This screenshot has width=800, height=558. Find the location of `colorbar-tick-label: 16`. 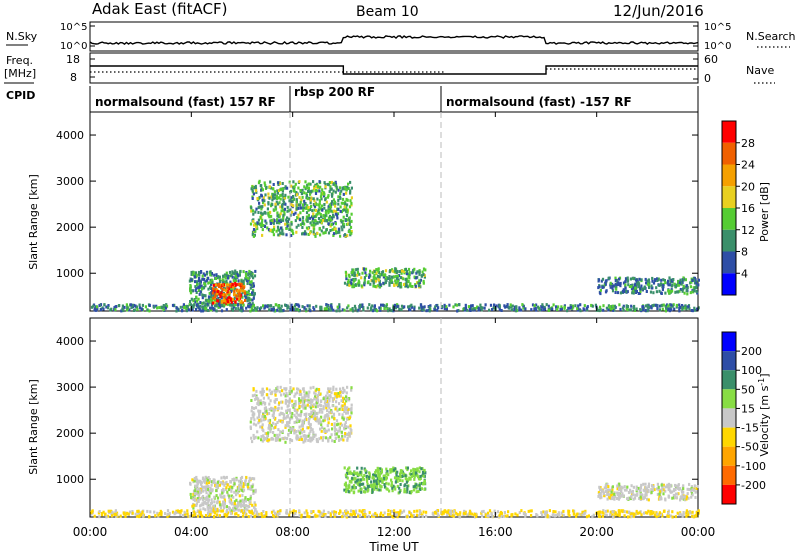

colorbar-tick-label: 16 is located at coordinates (748, 208).